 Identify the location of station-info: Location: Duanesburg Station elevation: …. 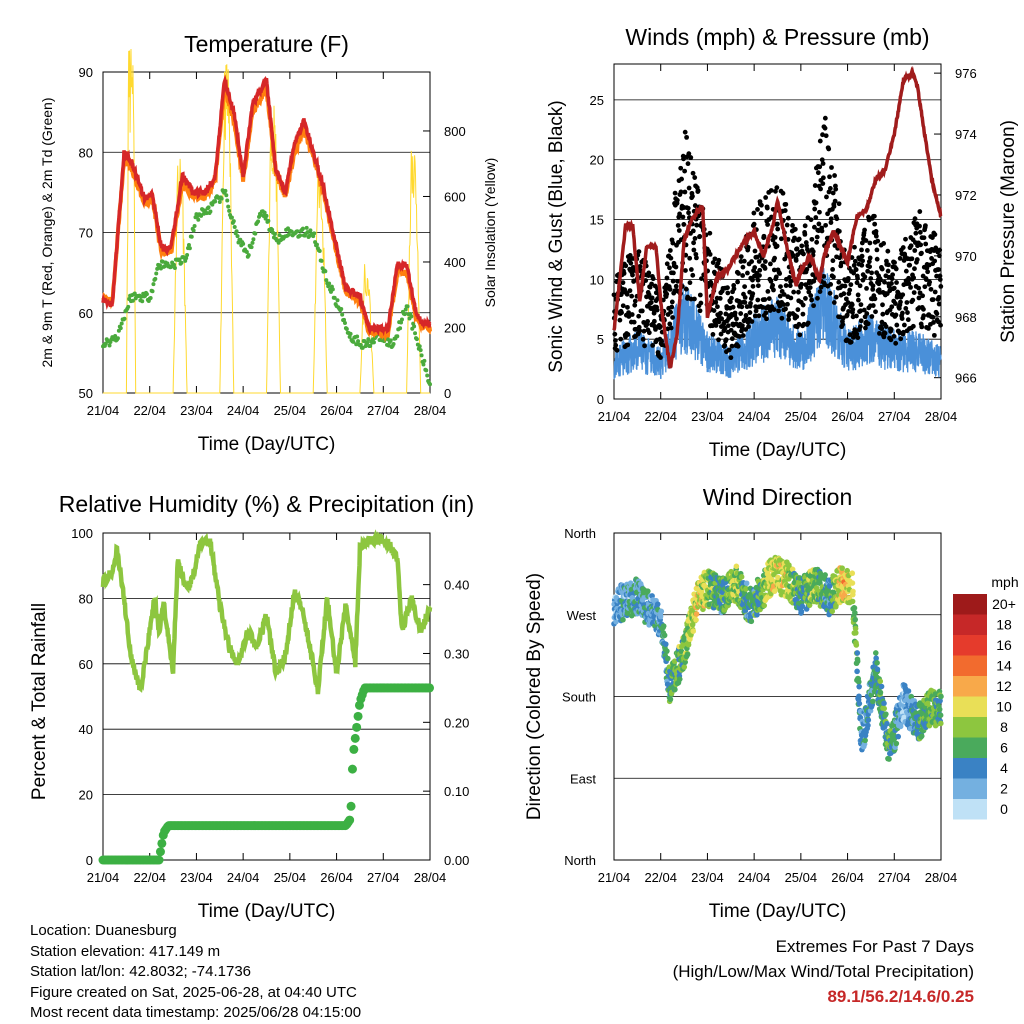
(195, 972).